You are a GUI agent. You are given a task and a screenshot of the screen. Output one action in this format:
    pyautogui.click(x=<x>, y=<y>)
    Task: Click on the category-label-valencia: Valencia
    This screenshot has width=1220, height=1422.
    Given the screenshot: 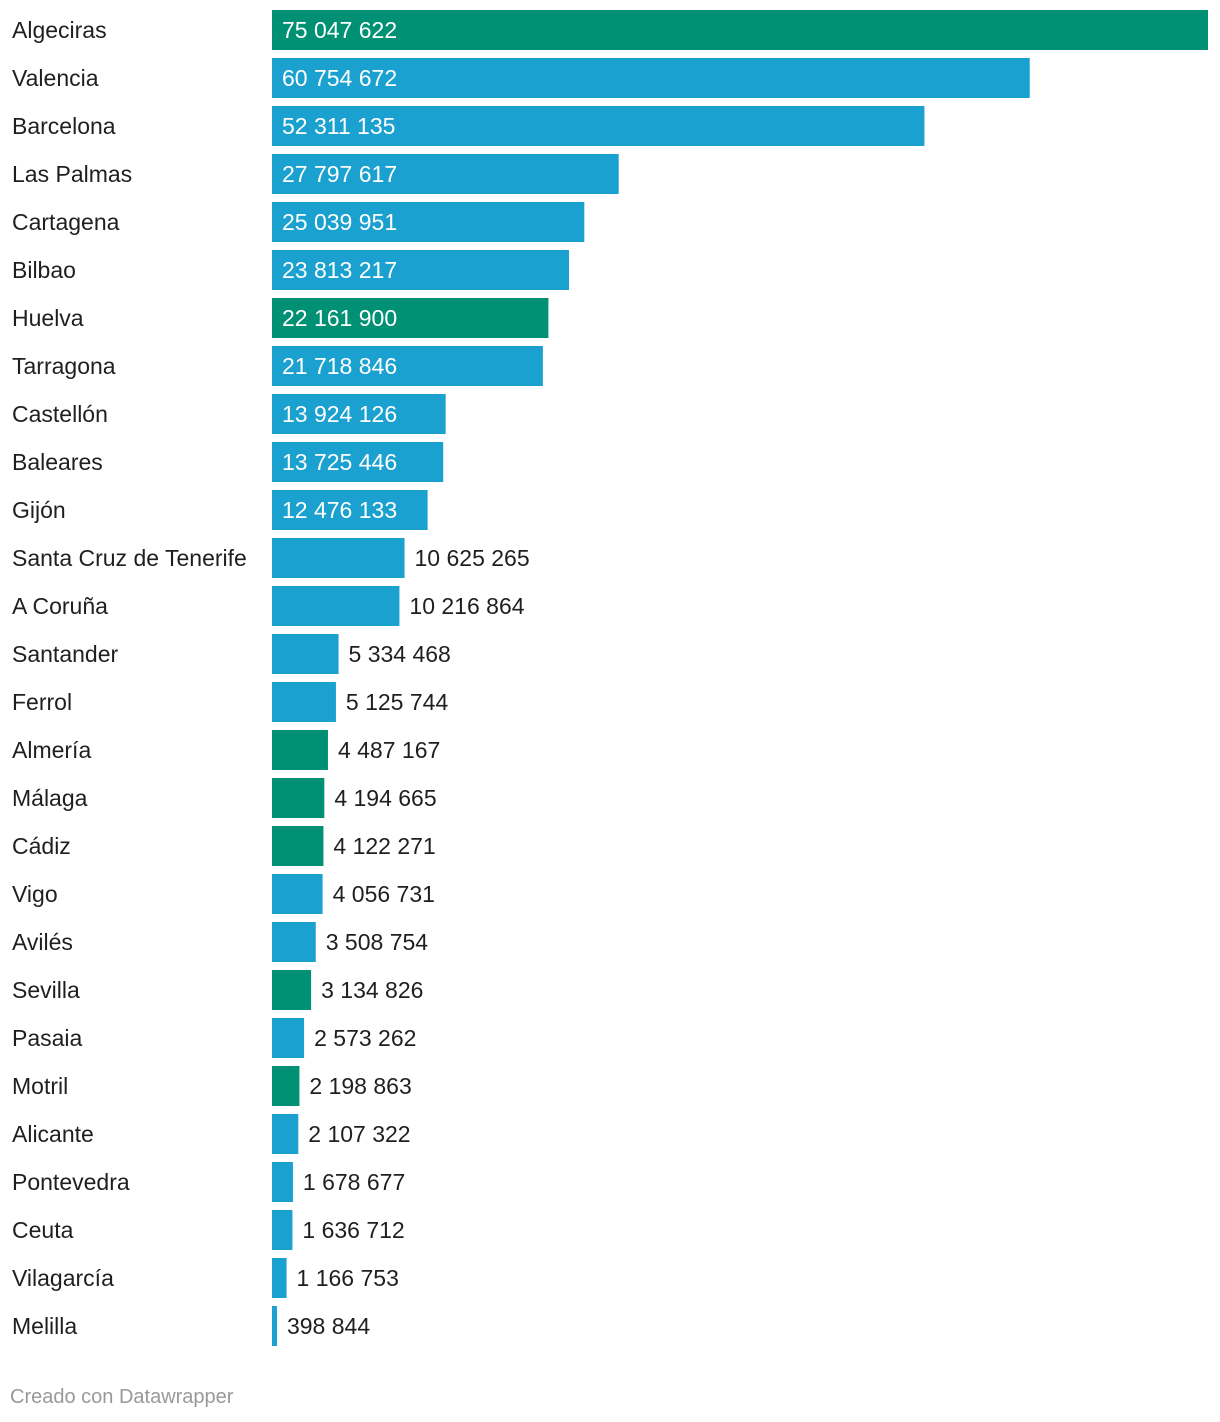 What is the action you would take?
    pyautogui.click(x=55, y=78)
    